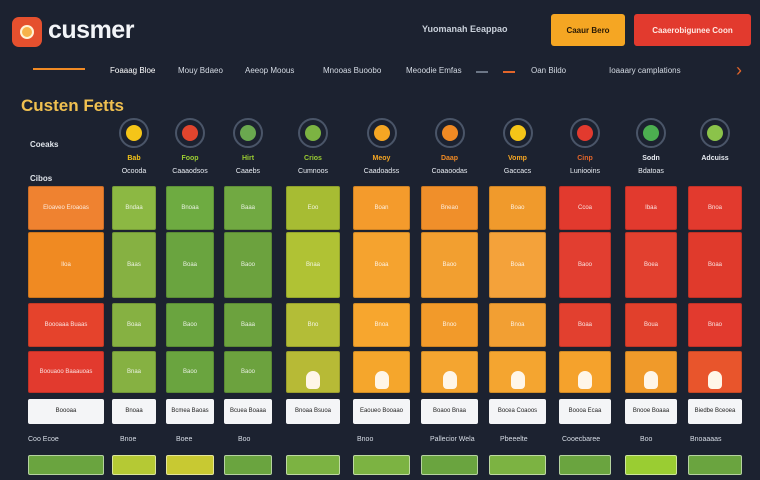 This screenshot has height=480, width=760. I want to click on info-card: Boaoo Bnaa, so click(449, 411).